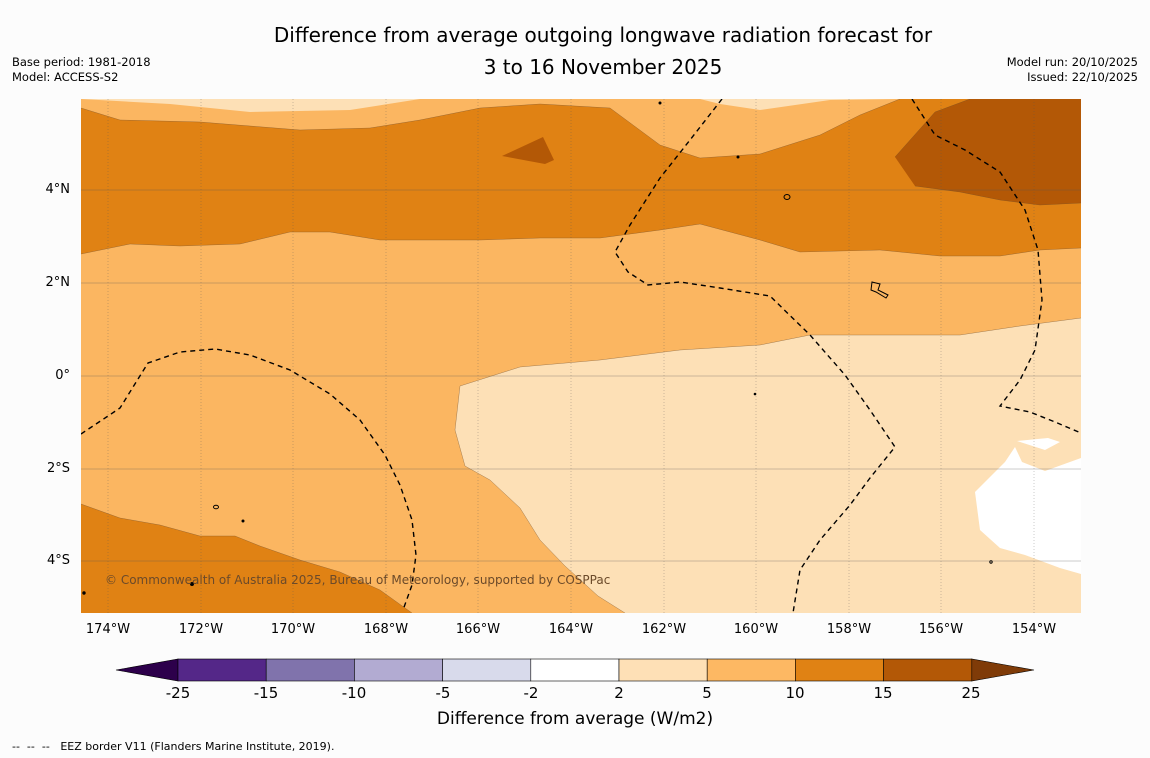  Describe the element at coordinates (795, 693) in the screenshot. I see `colorbar-tick-label: 10` at that location.